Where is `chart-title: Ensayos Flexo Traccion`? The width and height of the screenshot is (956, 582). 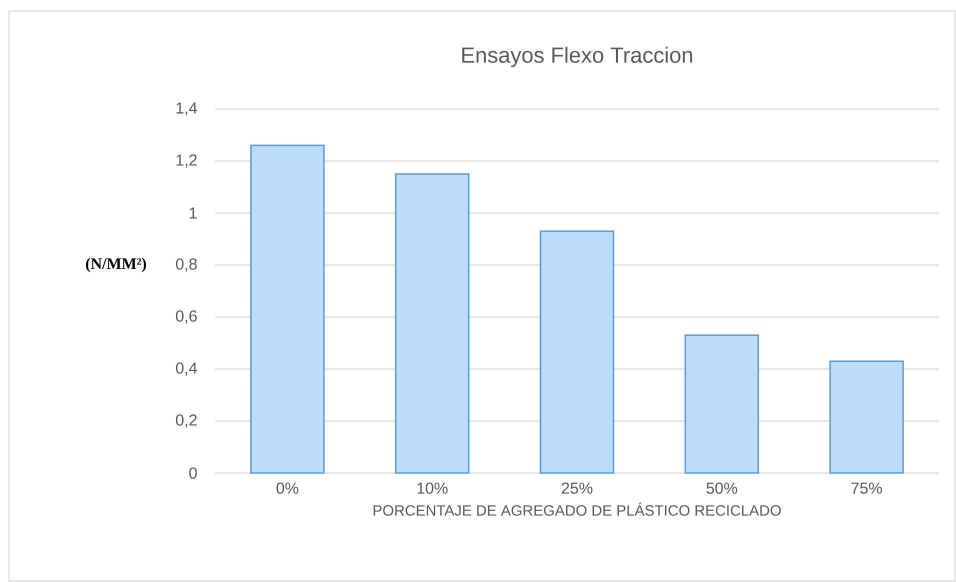 chart-title: Ensayos Flexo Traccion is located at coordinates (577, 57).